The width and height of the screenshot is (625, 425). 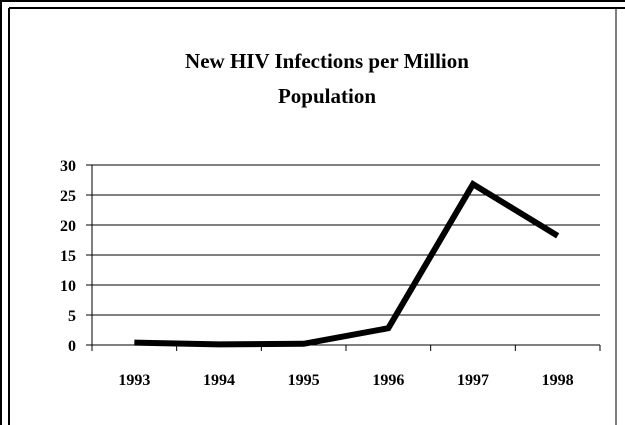 What do you see at coordinates (134, 380) in the screenshot?
I see `x-tick-label-1993: 1993` at bounding box center [134, 380].